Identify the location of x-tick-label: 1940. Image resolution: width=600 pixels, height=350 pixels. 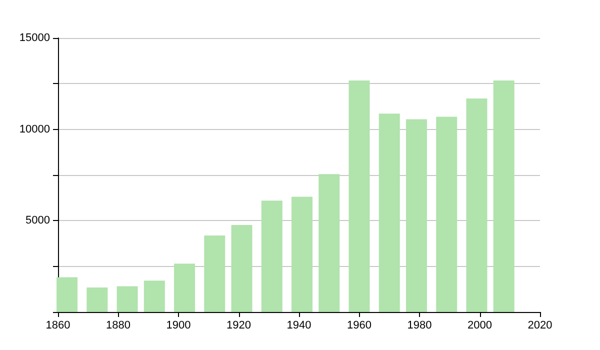
(299, 326).